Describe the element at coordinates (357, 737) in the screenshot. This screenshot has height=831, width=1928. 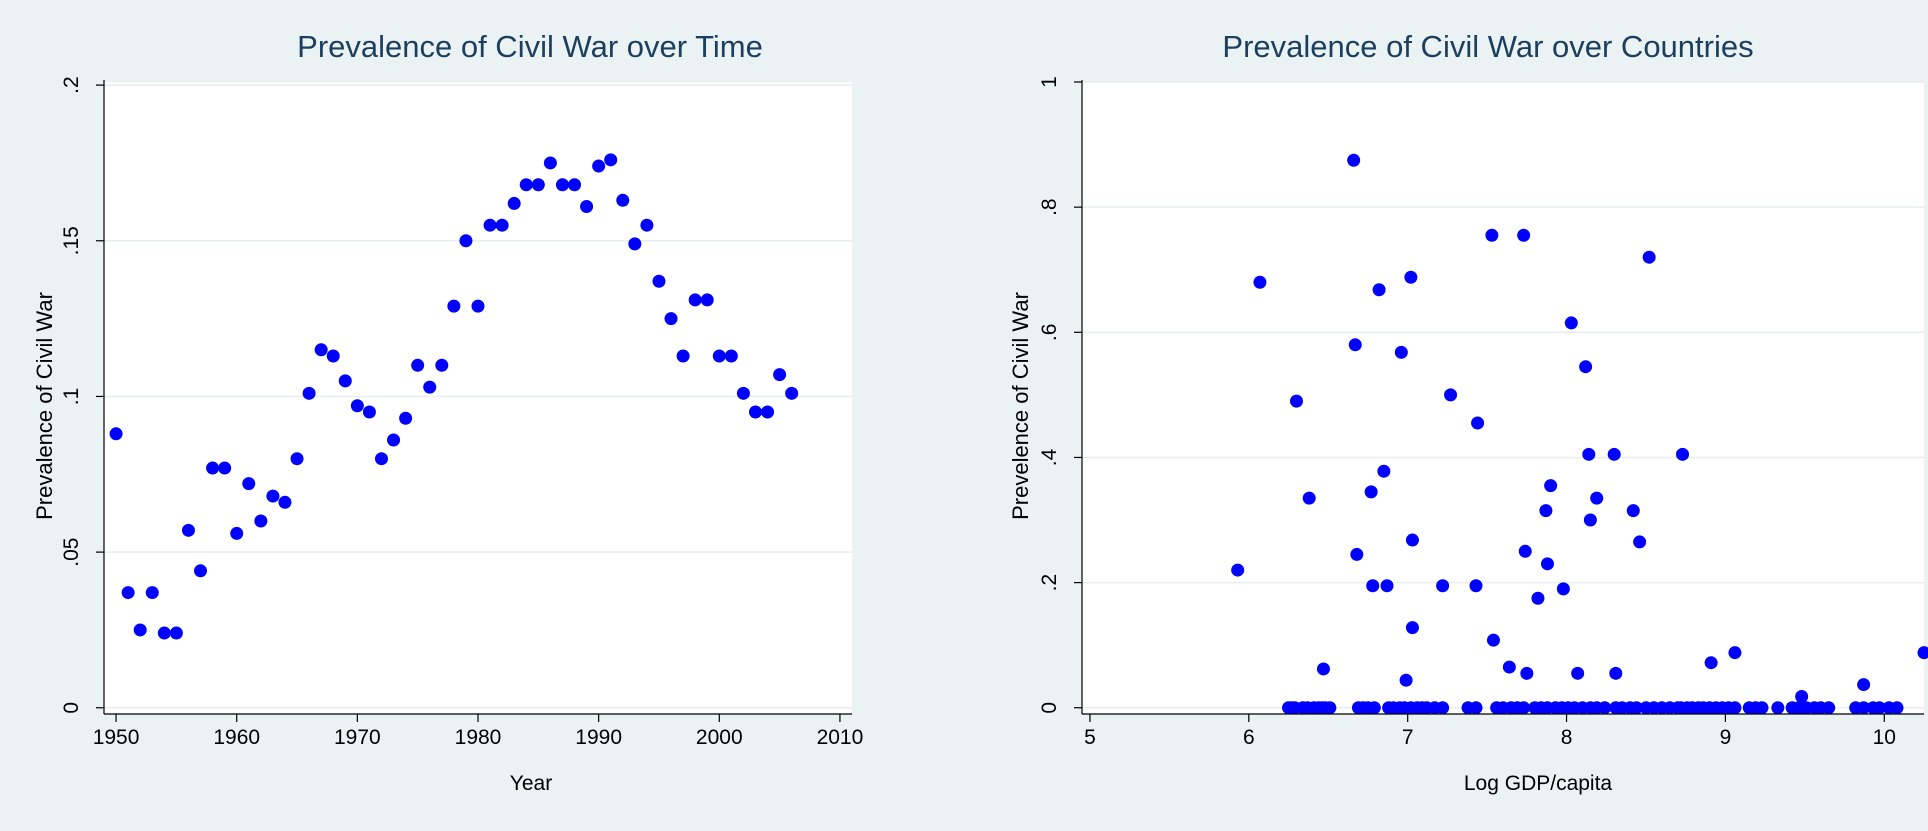
I see `time-x-tick-label: 1970` at that location.